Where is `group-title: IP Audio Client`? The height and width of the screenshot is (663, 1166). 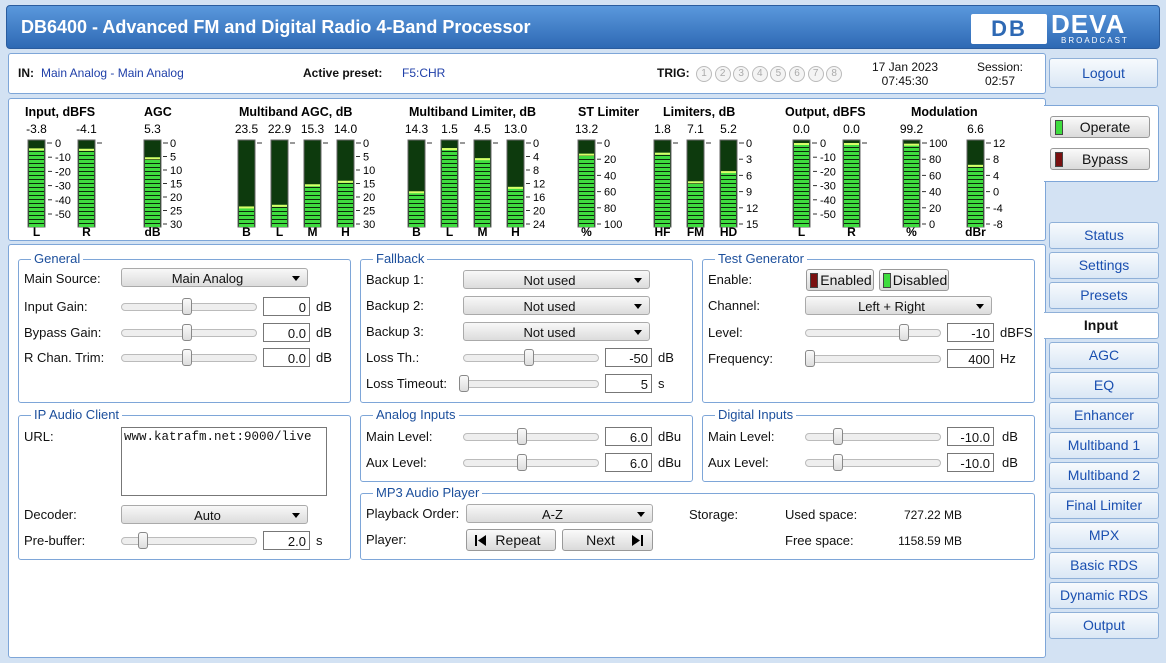
group-title: IP Audio Client is located at coordinates (77, 415).